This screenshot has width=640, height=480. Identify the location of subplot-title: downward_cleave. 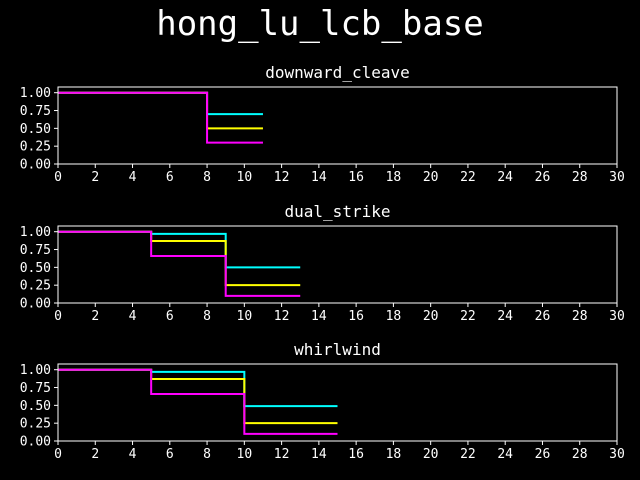
(337, 72).